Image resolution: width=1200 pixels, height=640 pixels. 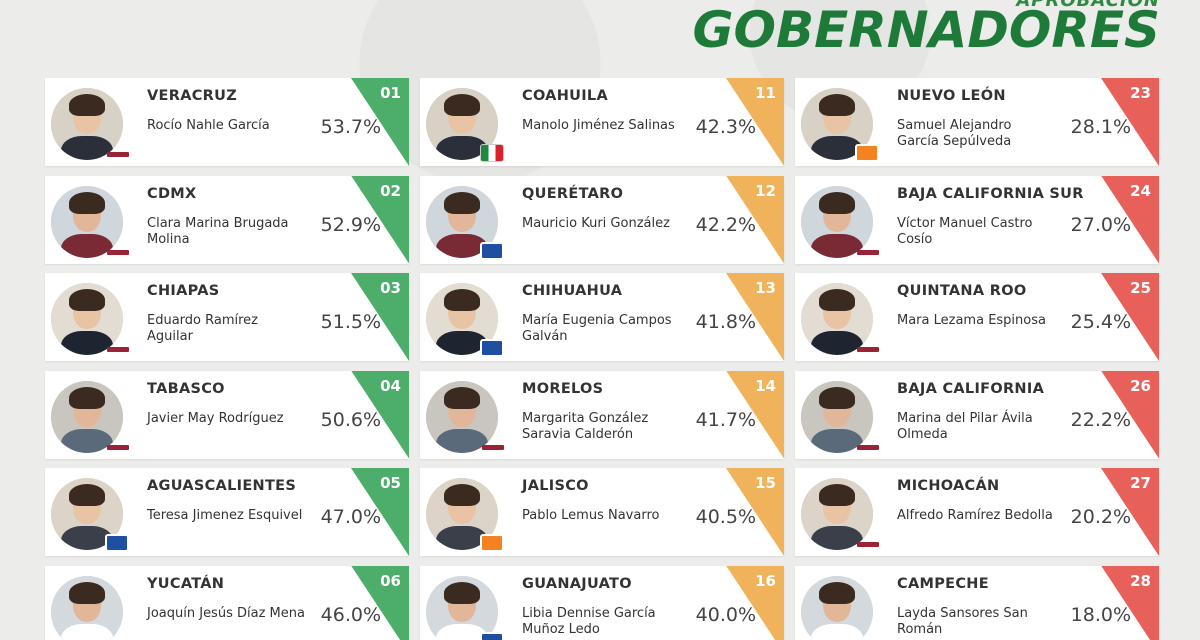 I want to click on state-name: QUINTANA ROO, so click(x=962, y=291).